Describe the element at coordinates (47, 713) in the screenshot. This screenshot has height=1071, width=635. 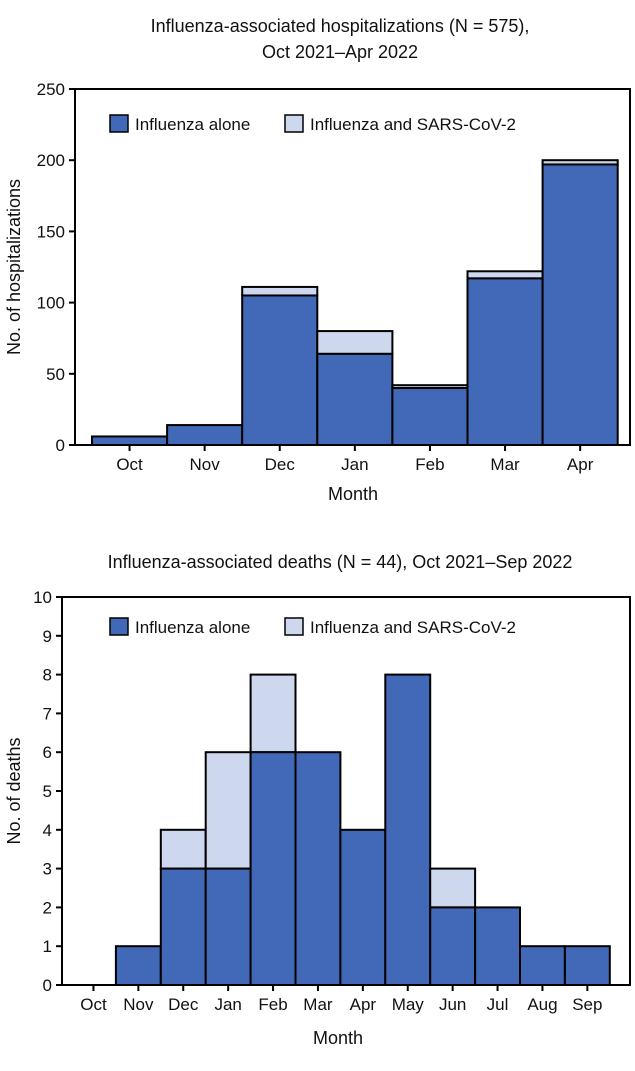
I see `y-tick-label: 7` at that location.